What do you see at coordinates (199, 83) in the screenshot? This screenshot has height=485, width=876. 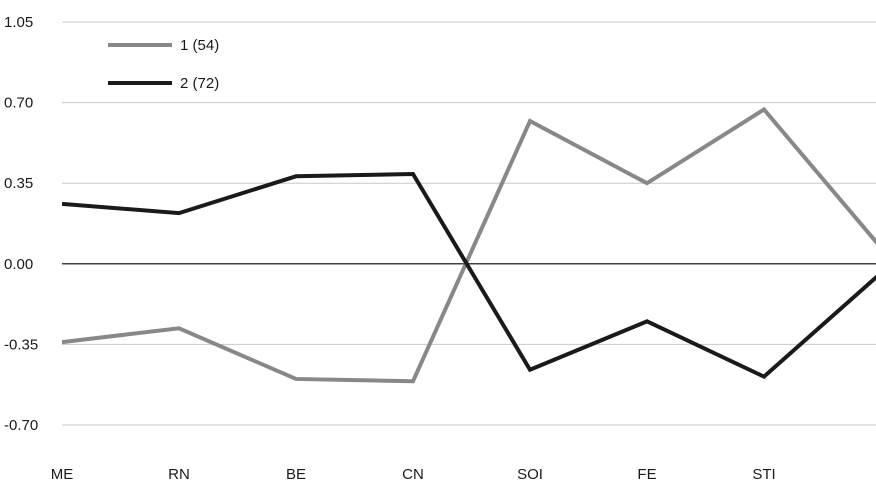 I see `legend-label-2: 2 (72)` at bounding box center [199, 83].